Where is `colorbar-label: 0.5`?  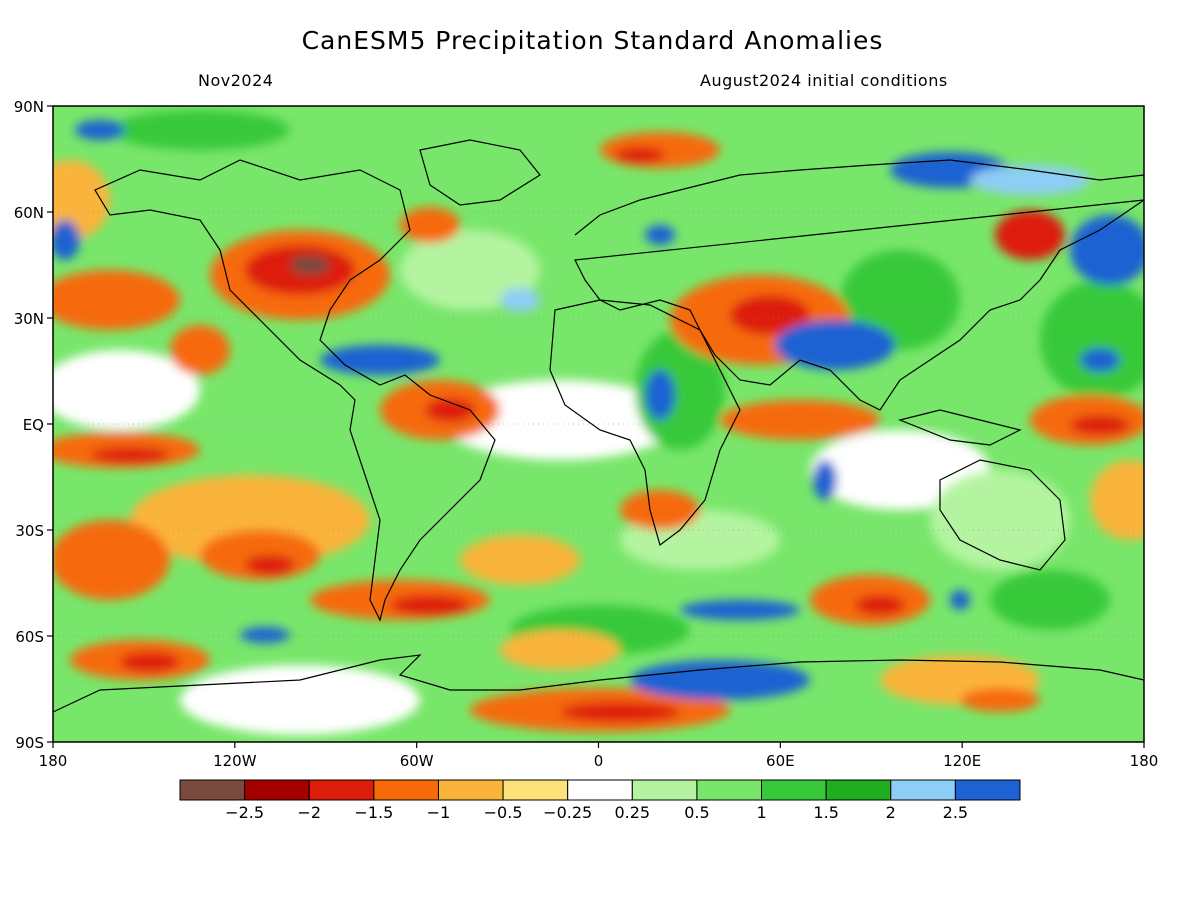 colorbar-label: 0.5 is located at coordinates (696, 812).